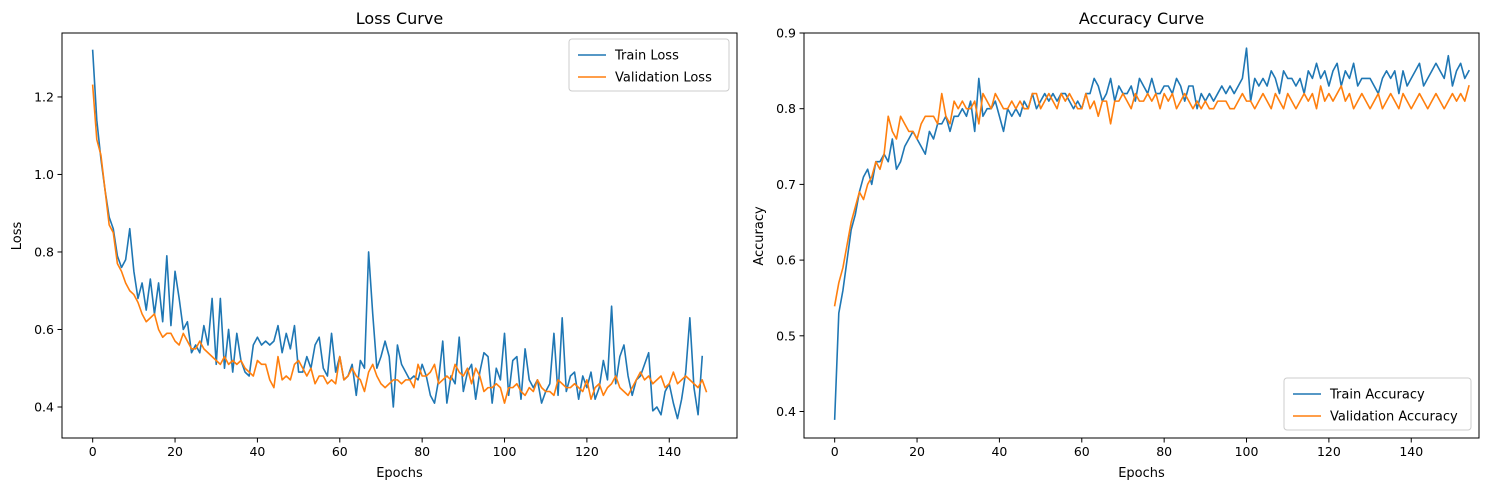 Image resolution: width=1489 pixels, height=490 pixels. What do you see at coordinates (663, 78) in the screenshot?
I see `legend-label: Validation Loss` at bounding box center [663, 78].